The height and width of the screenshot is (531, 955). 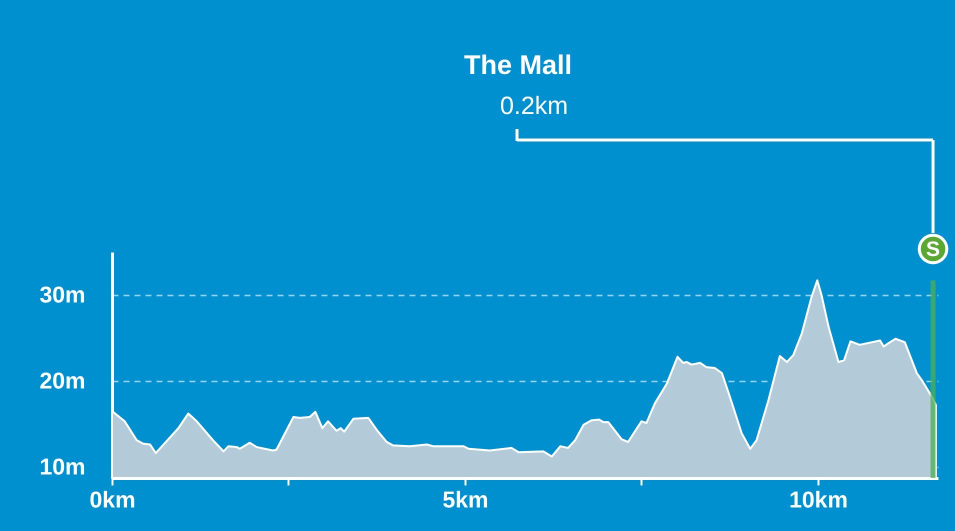 I want to click on chart-title: The Mall, so click(x=518, y=65).